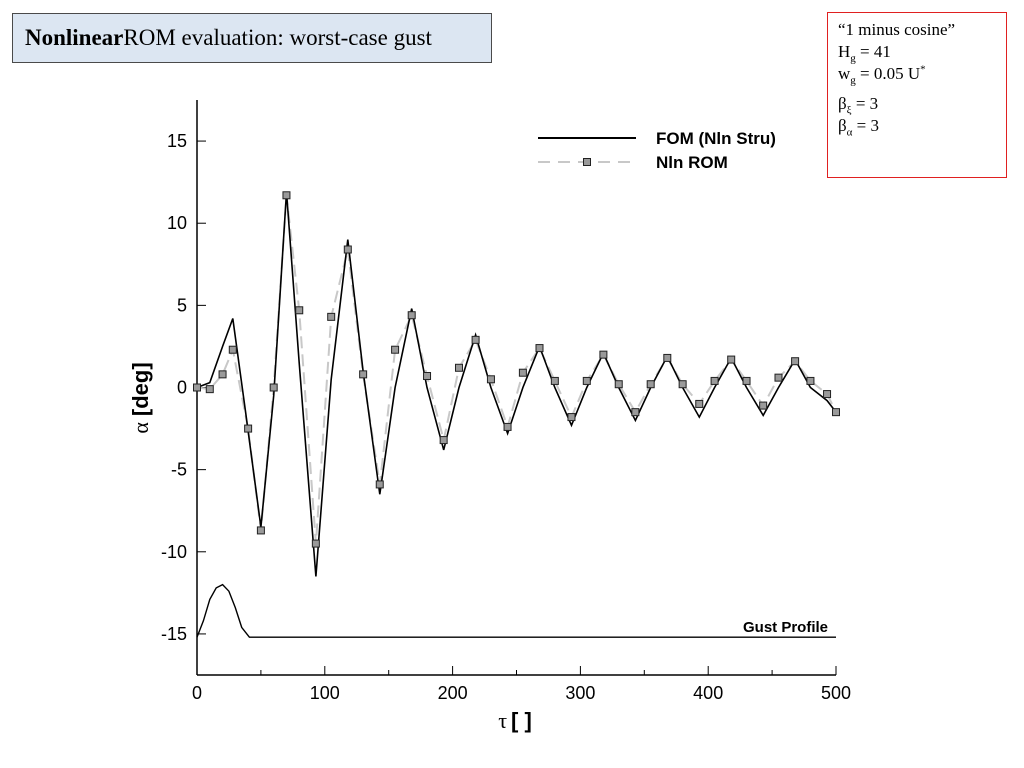  What do you see at coordinates (74, 37) in the screenshot?
I see `slide-title-bold: Nonlinear` at bounding box center [74, 37].